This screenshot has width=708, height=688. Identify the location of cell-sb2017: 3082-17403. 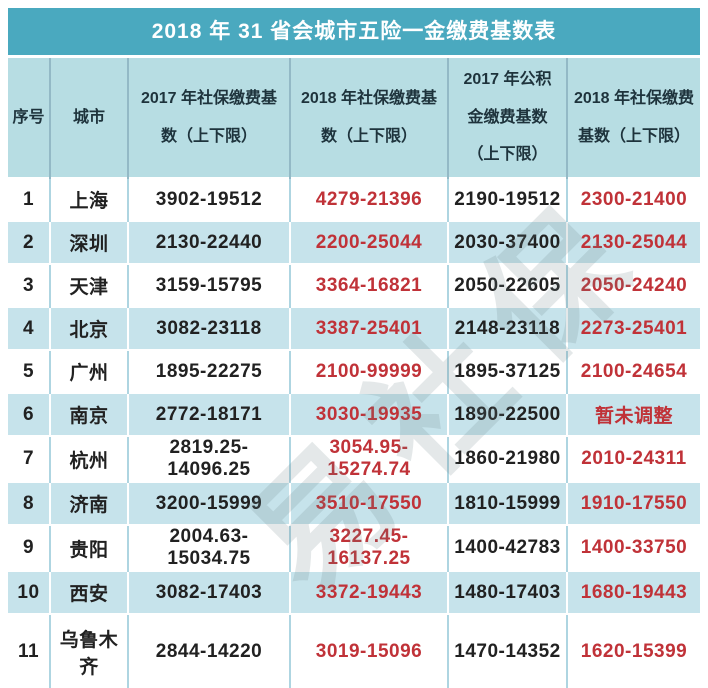
(208, 592).